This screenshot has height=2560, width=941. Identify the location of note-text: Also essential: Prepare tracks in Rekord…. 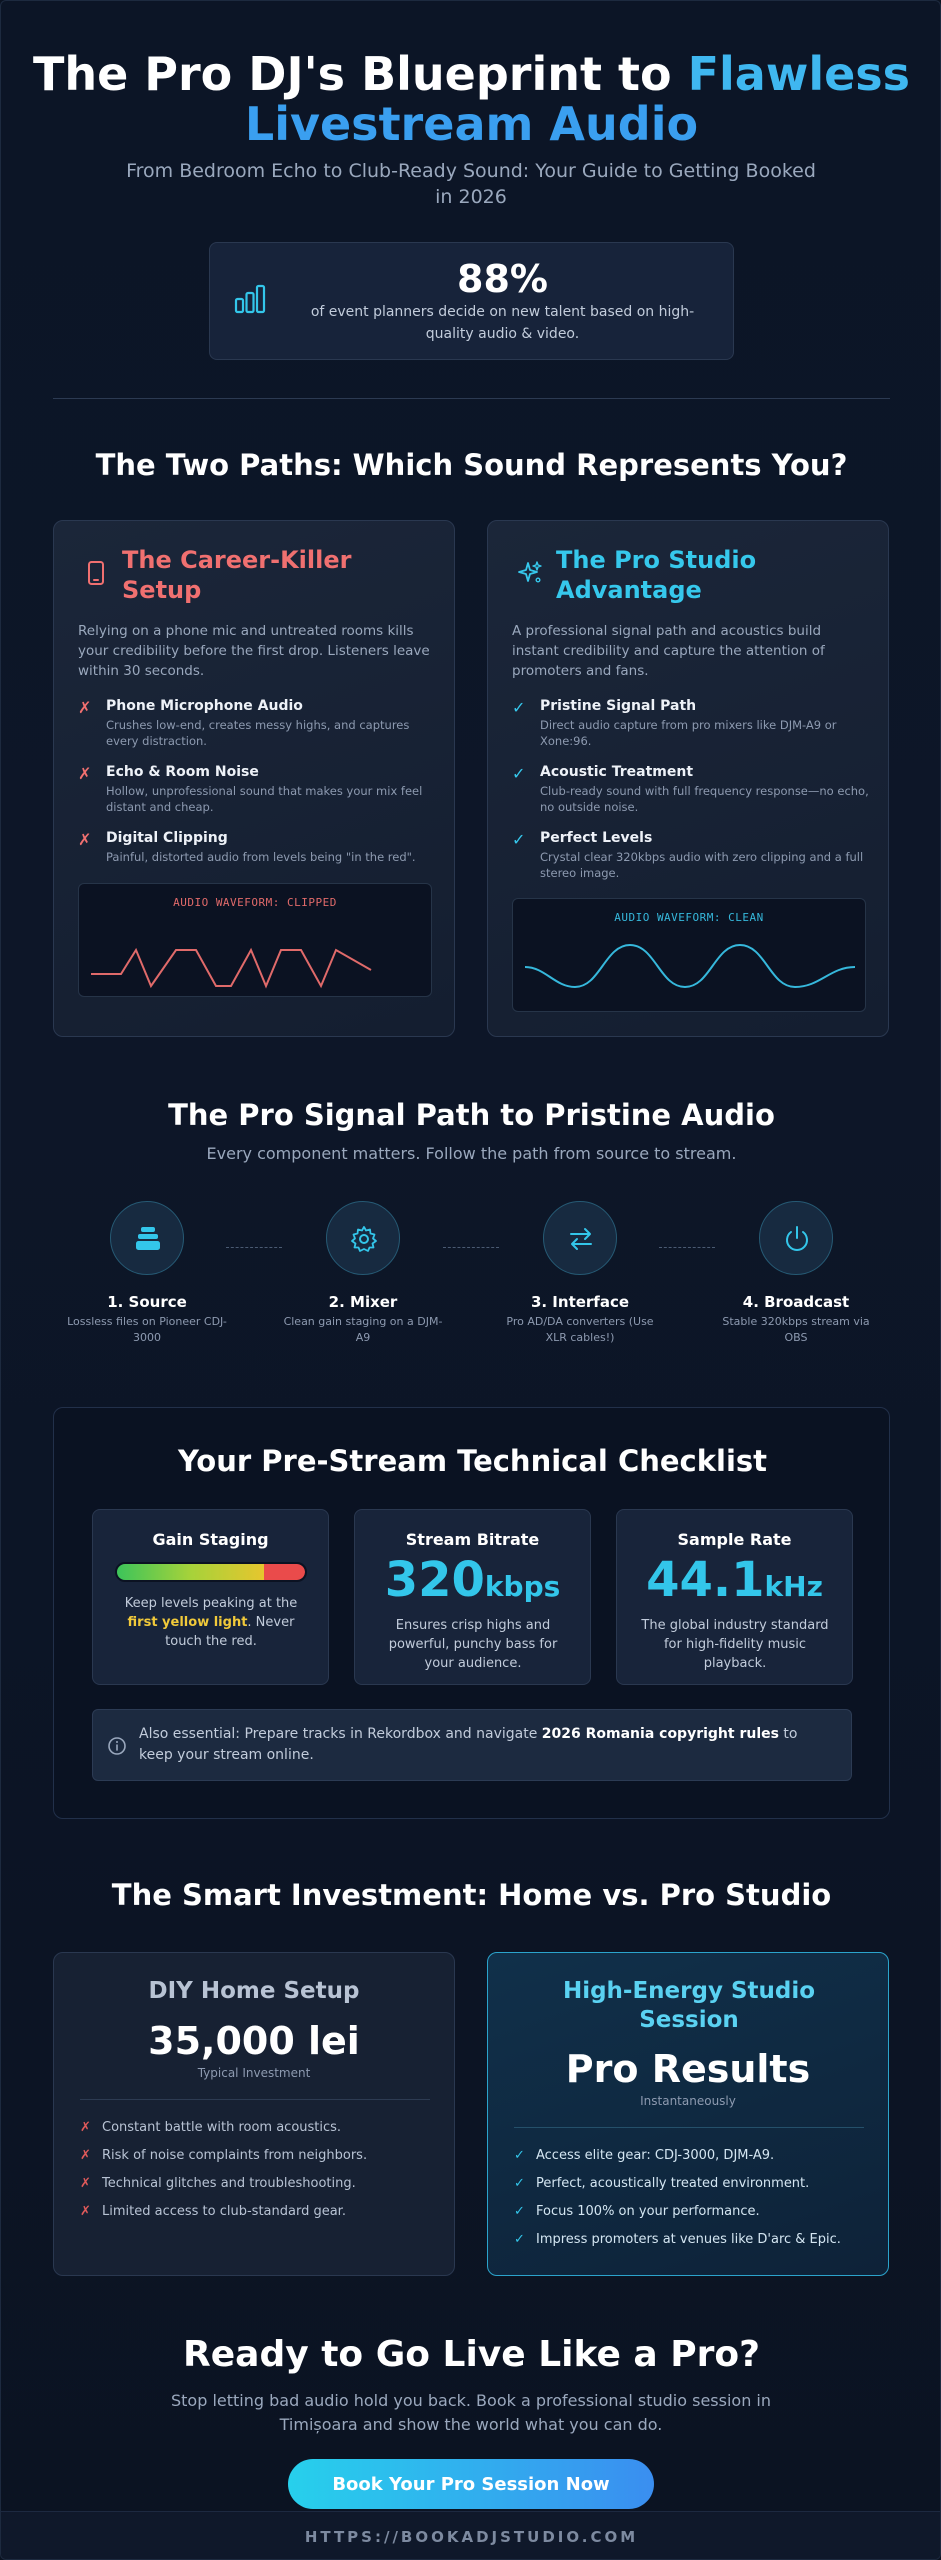
(484, 1745).